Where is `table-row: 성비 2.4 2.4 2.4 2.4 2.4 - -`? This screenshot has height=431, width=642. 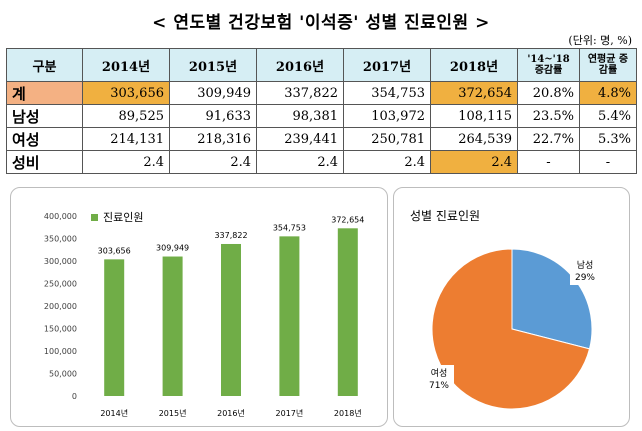
table-row: 성비 2.4 2.4 2.4 2.4 2.4 - - is located at coordinates (321, 162).